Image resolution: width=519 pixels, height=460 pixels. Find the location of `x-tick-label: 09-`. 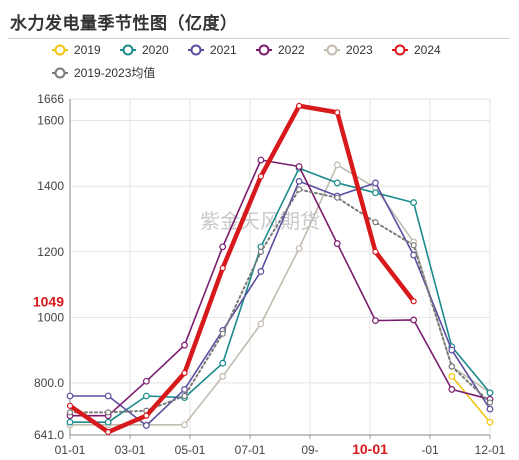

x-tick-label: 09- is located at coordinates (309, 450).